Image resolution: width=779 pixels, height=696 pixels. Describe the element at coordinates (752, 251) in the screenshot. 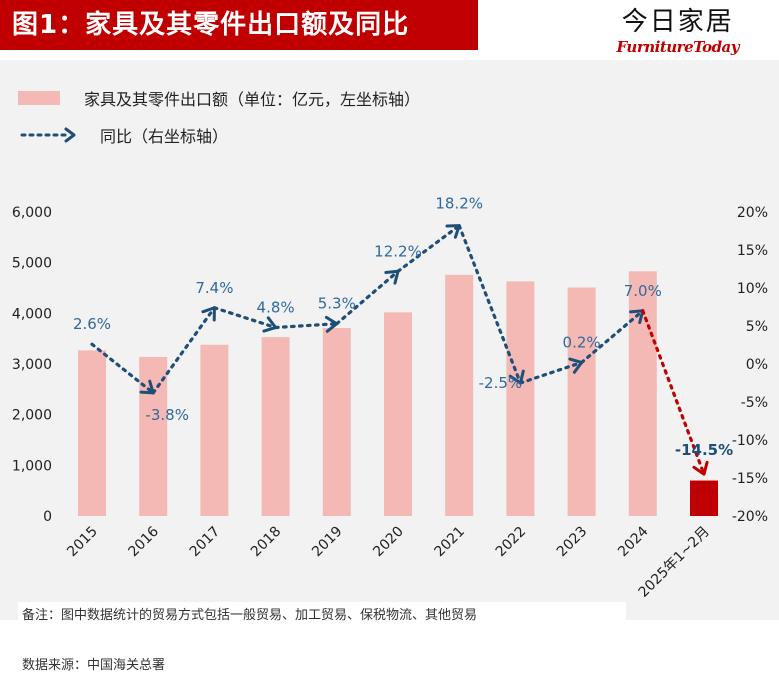

I see `right-axis-tick-label: 15%` at that location.